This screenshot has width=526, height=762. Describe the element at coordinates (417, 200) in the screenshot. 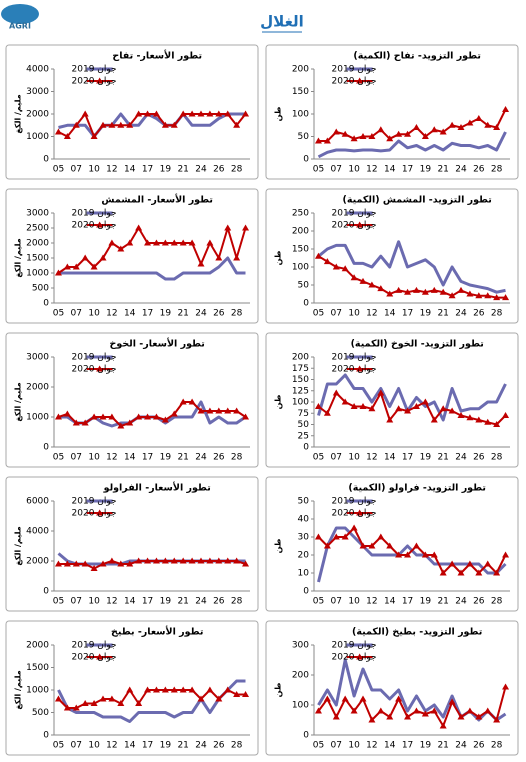

I see `chart-title: تطور التزويد- المشمش (الكمية)` at that location.